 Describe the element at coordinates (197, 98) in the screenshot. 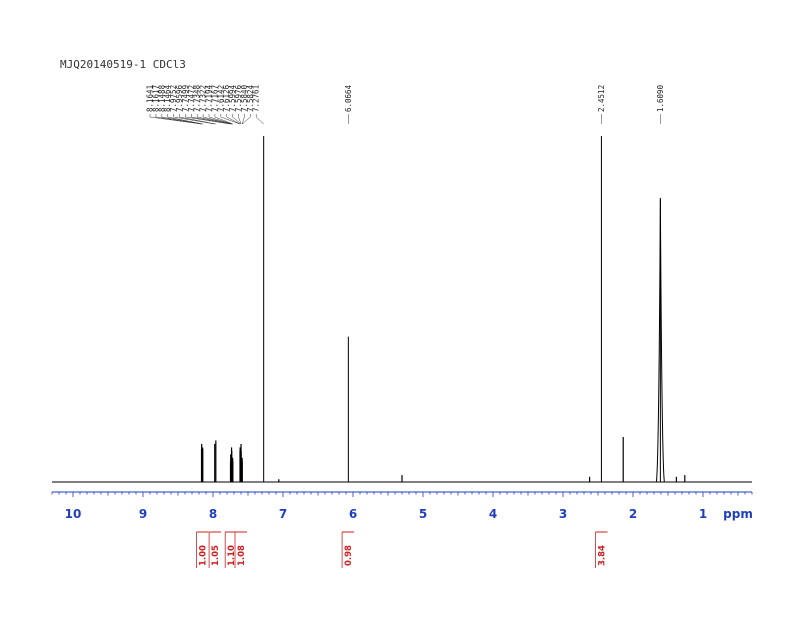

I see `peak-label: 7.7348` at that location.